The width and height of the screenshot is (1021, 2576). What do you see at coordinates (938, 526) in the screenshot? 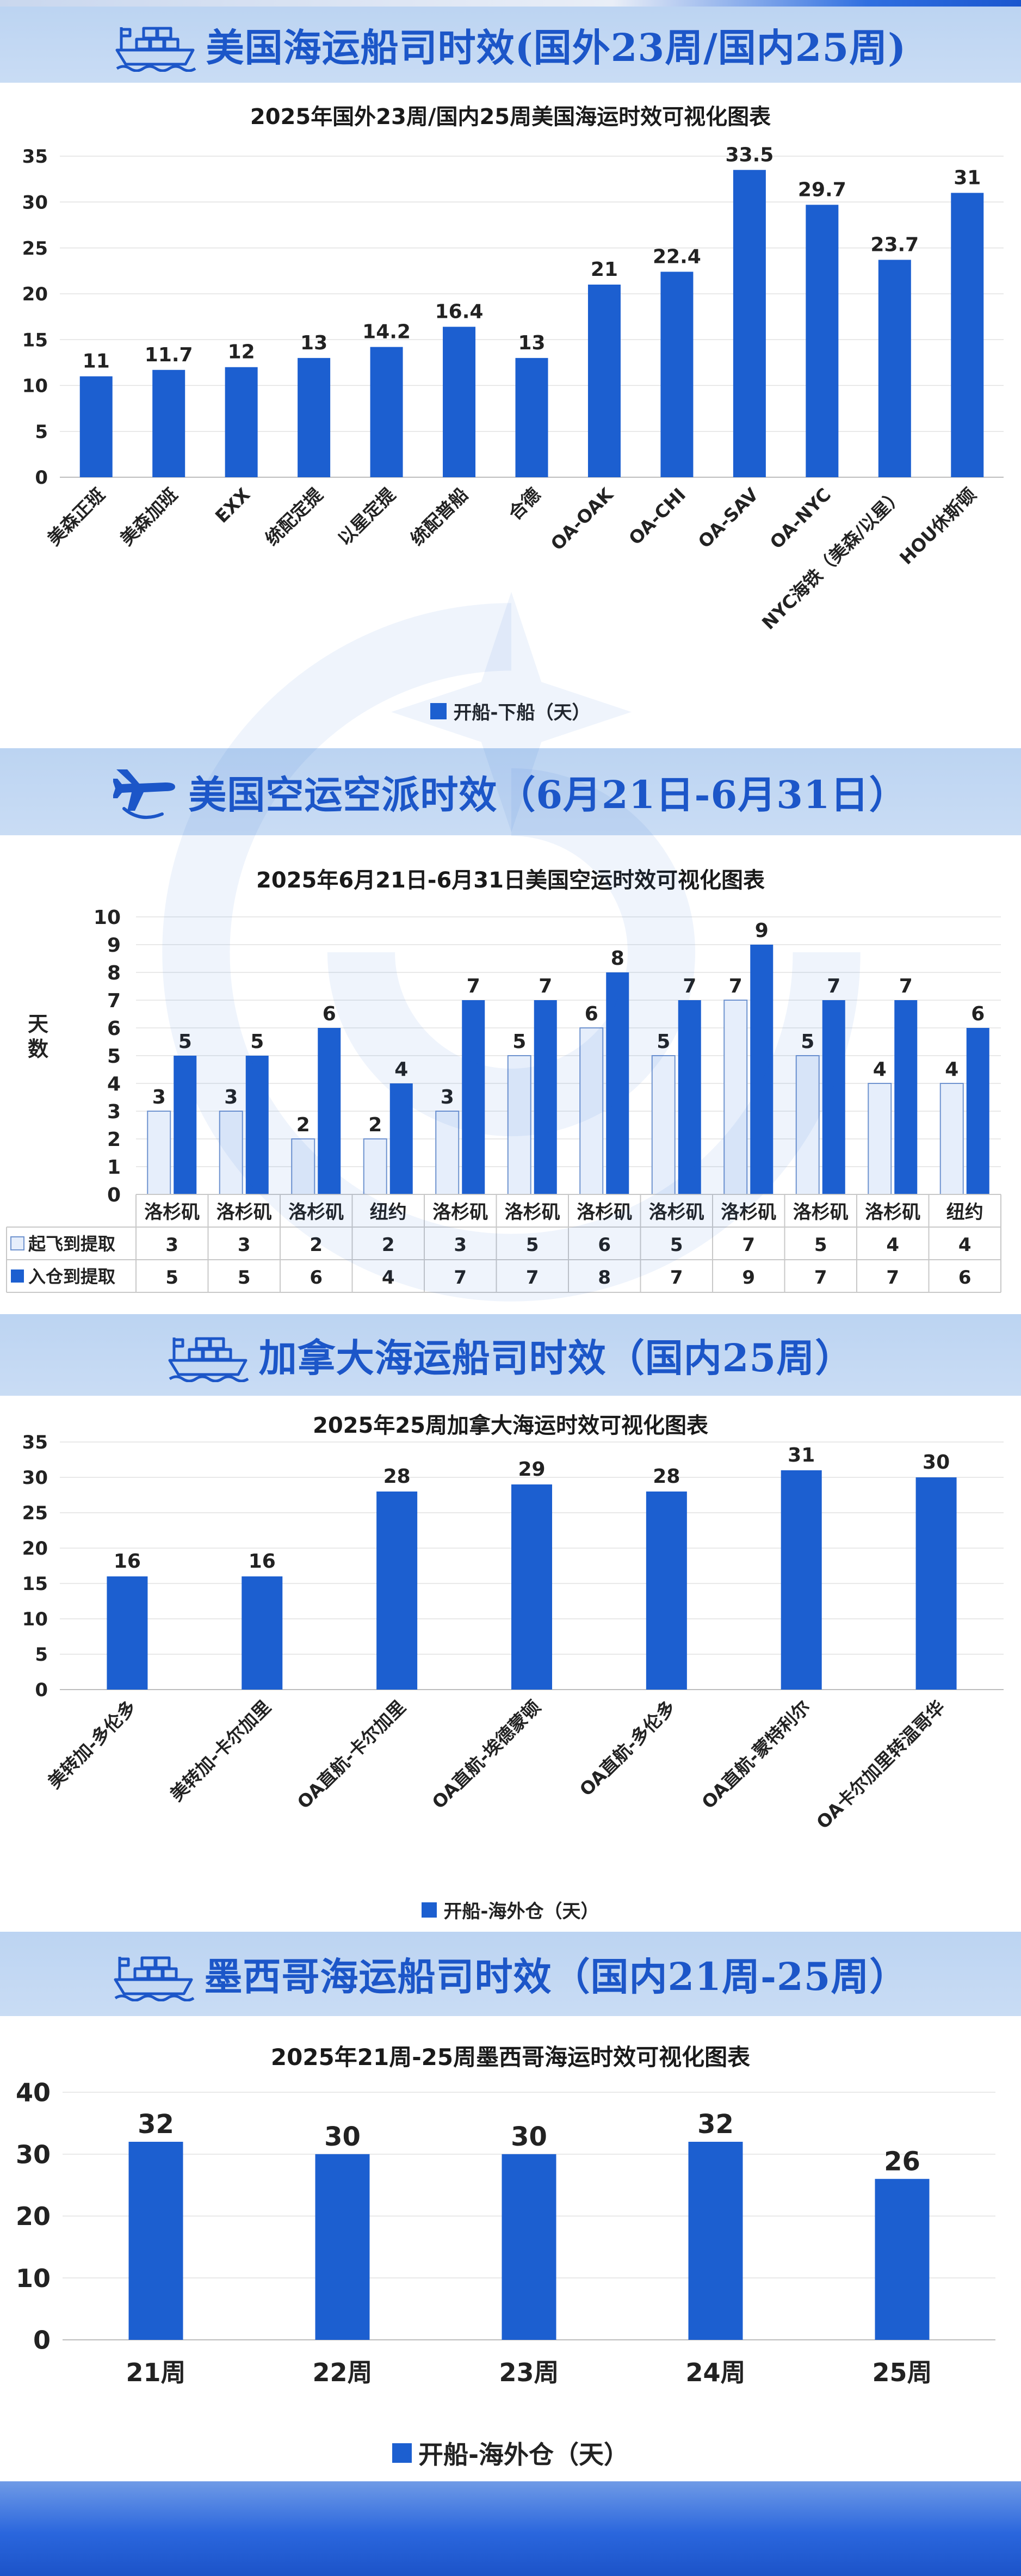
I see `x-tick-label: HOU休斯顿` at bounding box center [938, 526].